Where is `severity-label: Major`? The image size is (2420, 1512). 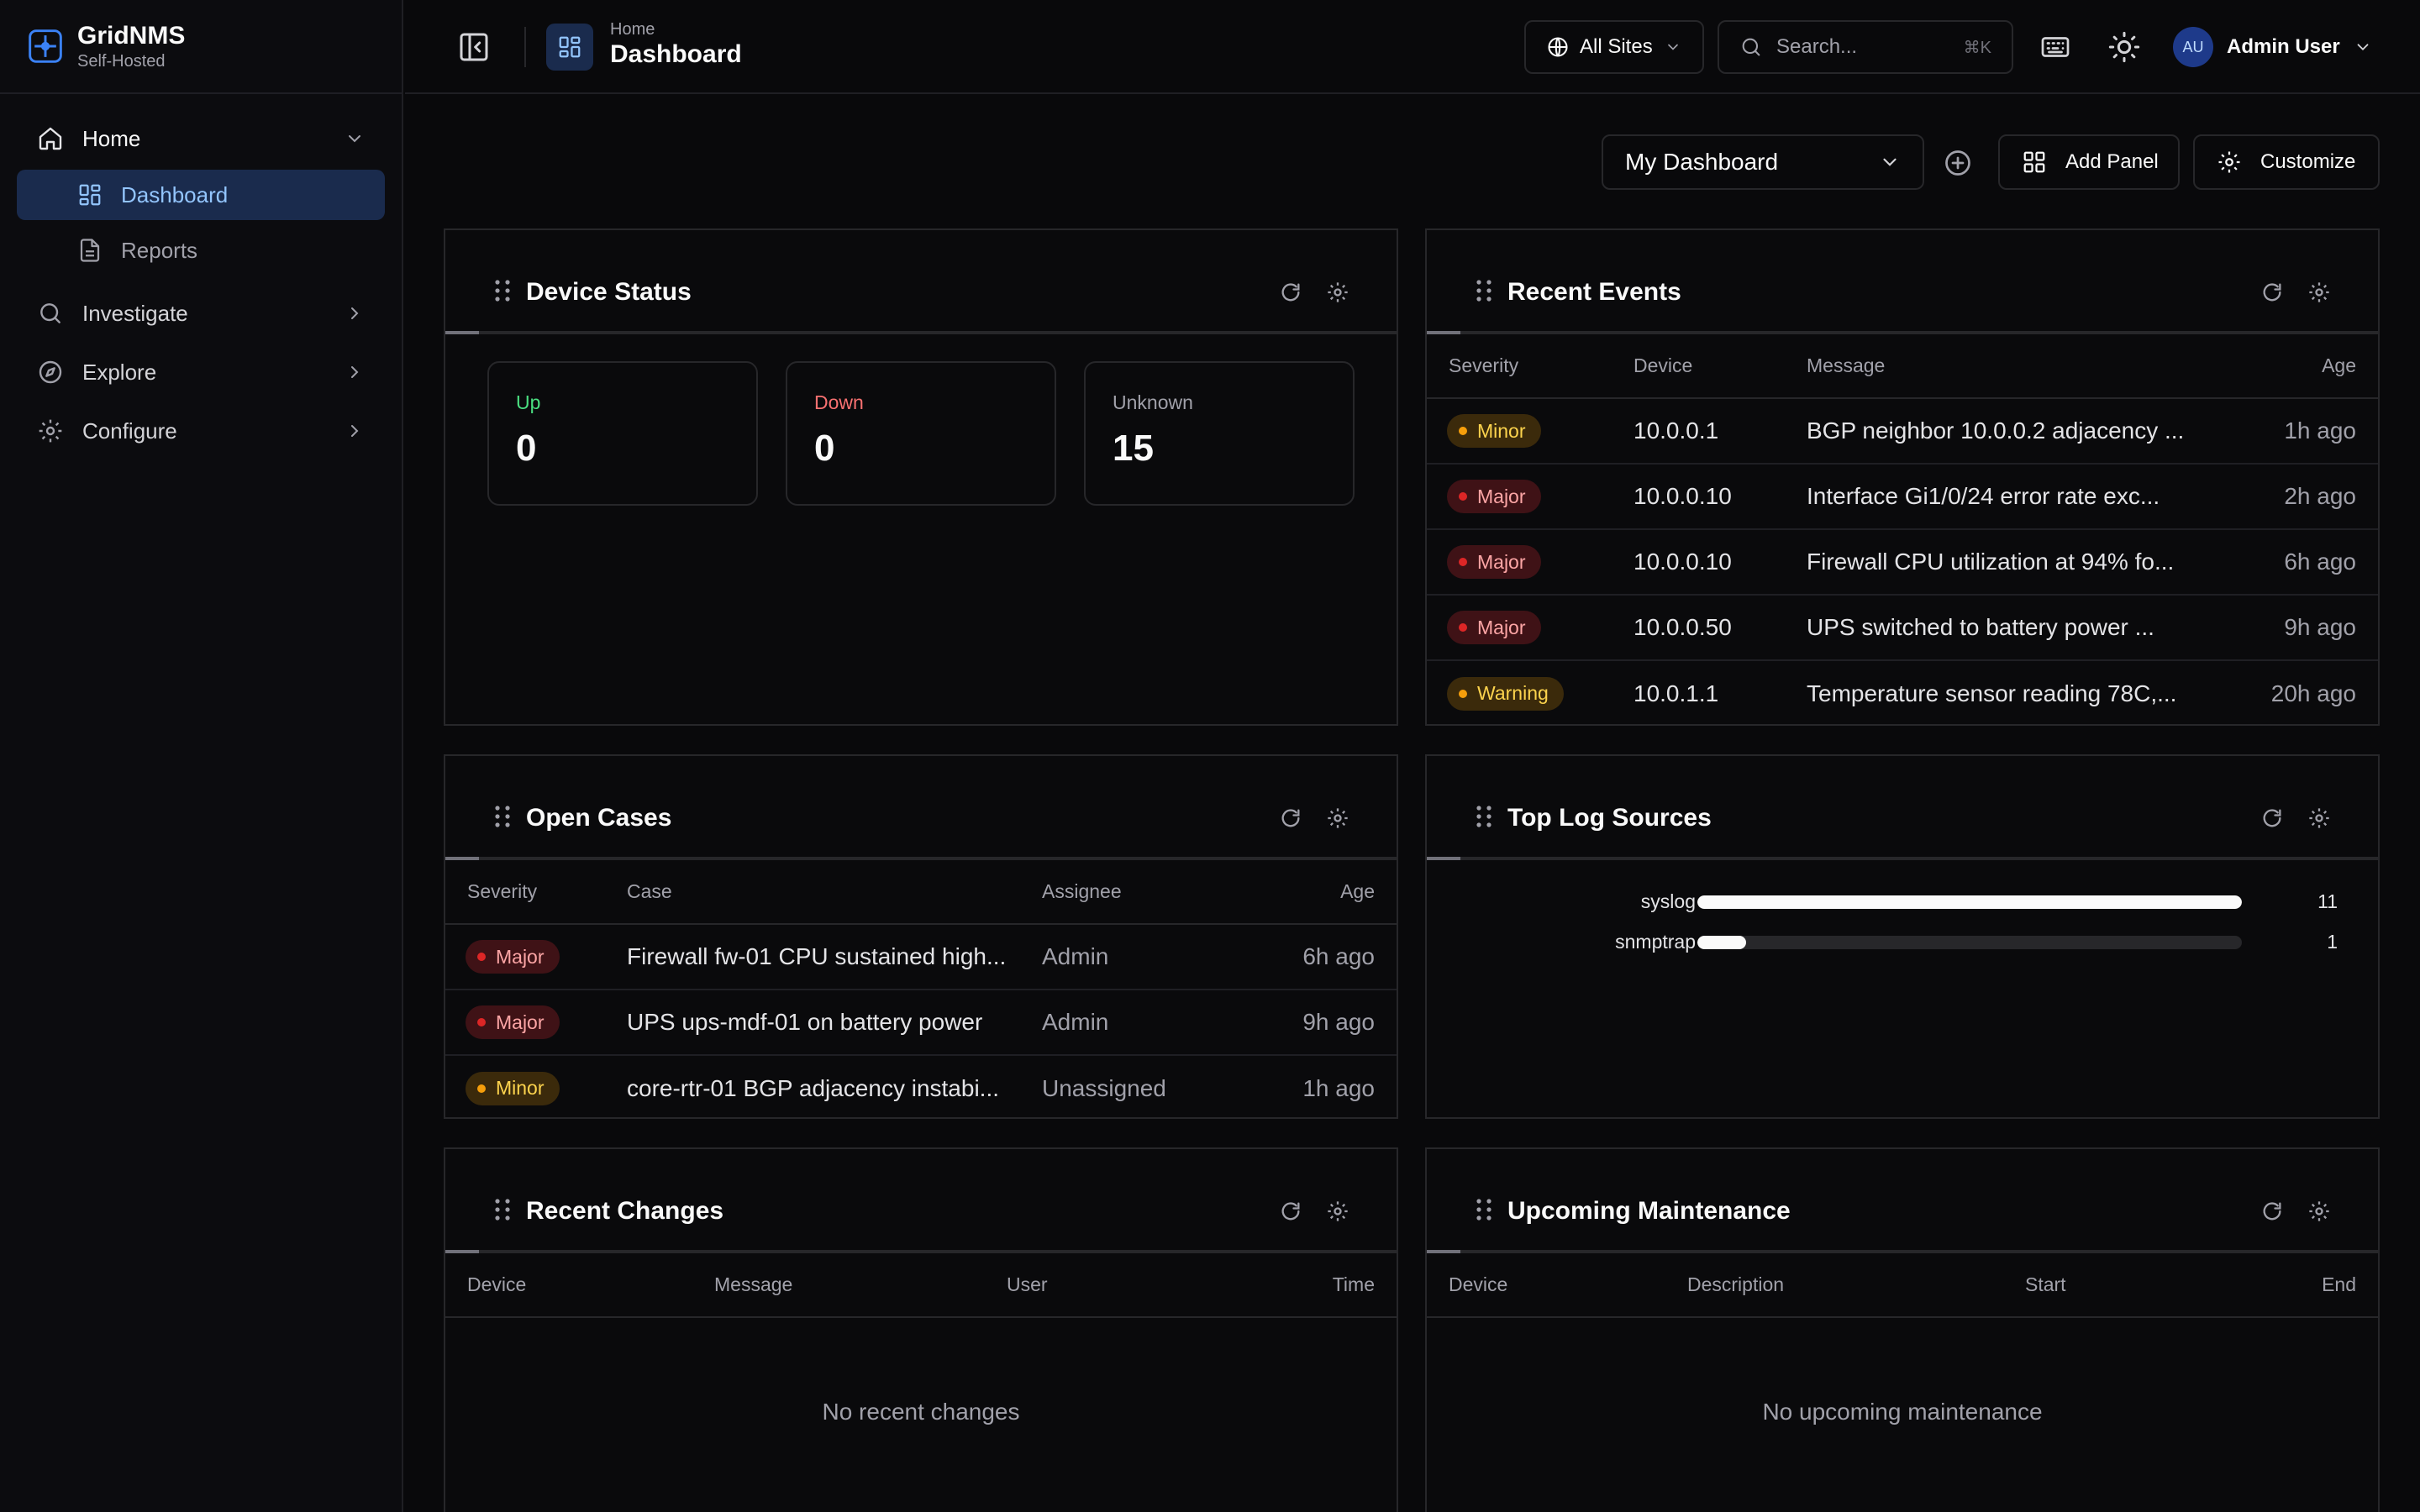
severity-label: Major is located at coordinates (1501, 496).